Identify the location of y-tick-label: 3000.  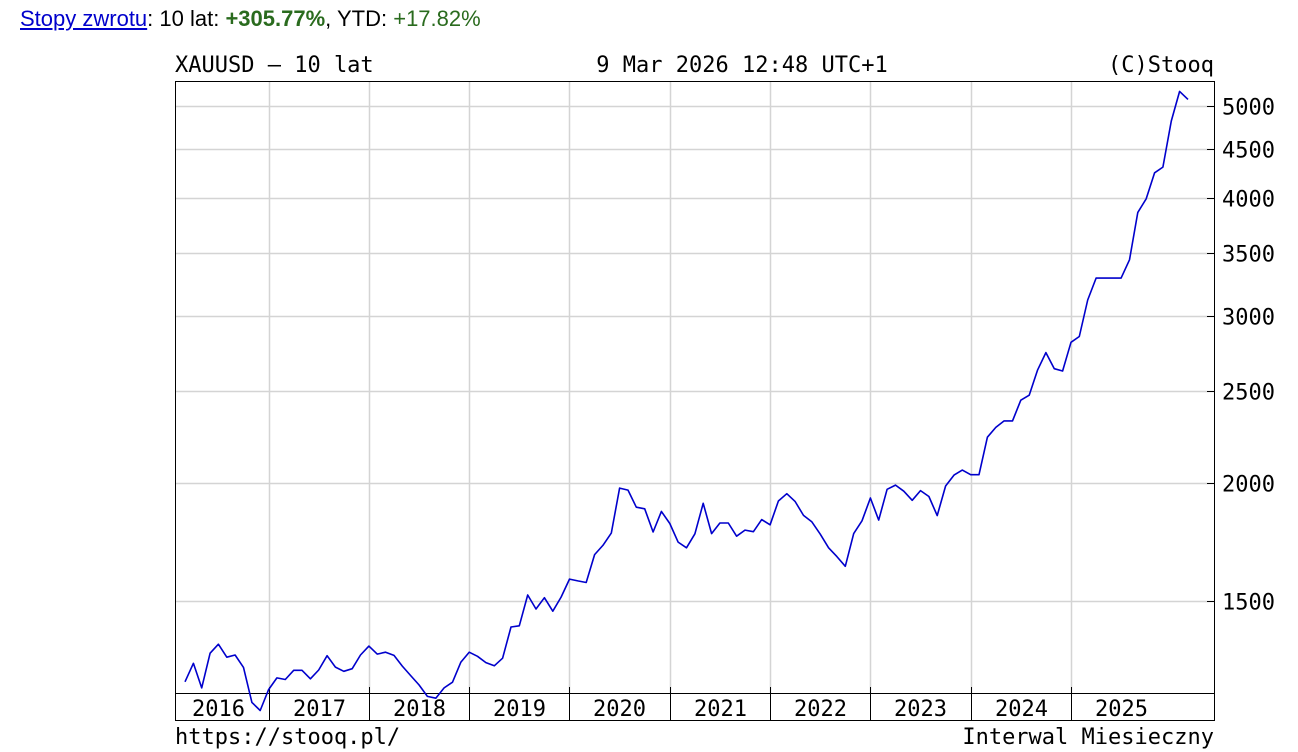
(1248, 318).